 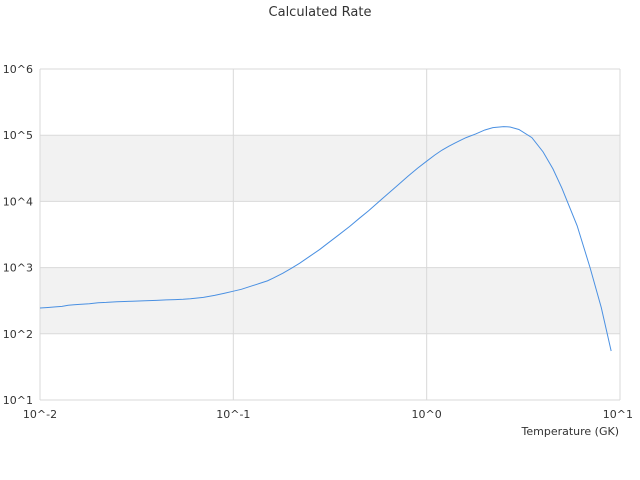 I want to click on y-tick-label: 10^2, so click(x=18, y=334).